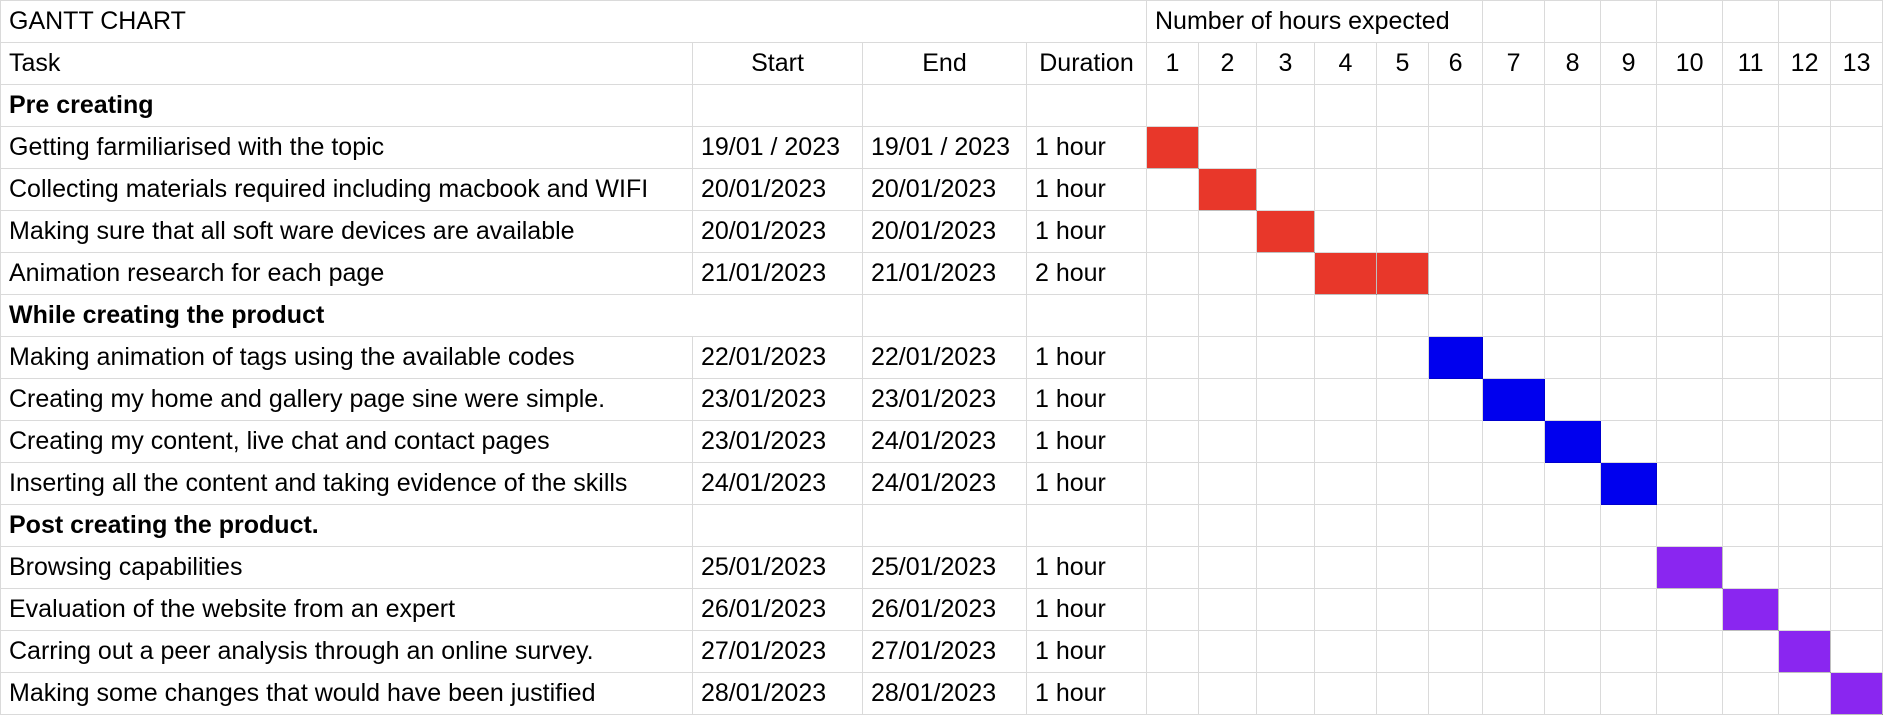  Describe the element at coordinates (1172, 63) in the screenshot. I see `hour-tick-label: 1` at that location.